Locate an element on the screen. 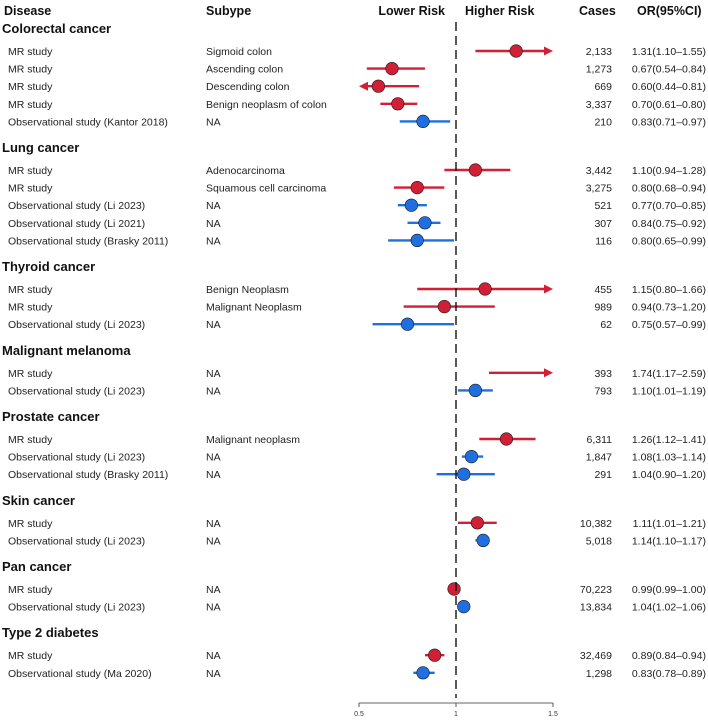  subtype-label-0-1: Ascending colon is located at coordinates (244, 70).